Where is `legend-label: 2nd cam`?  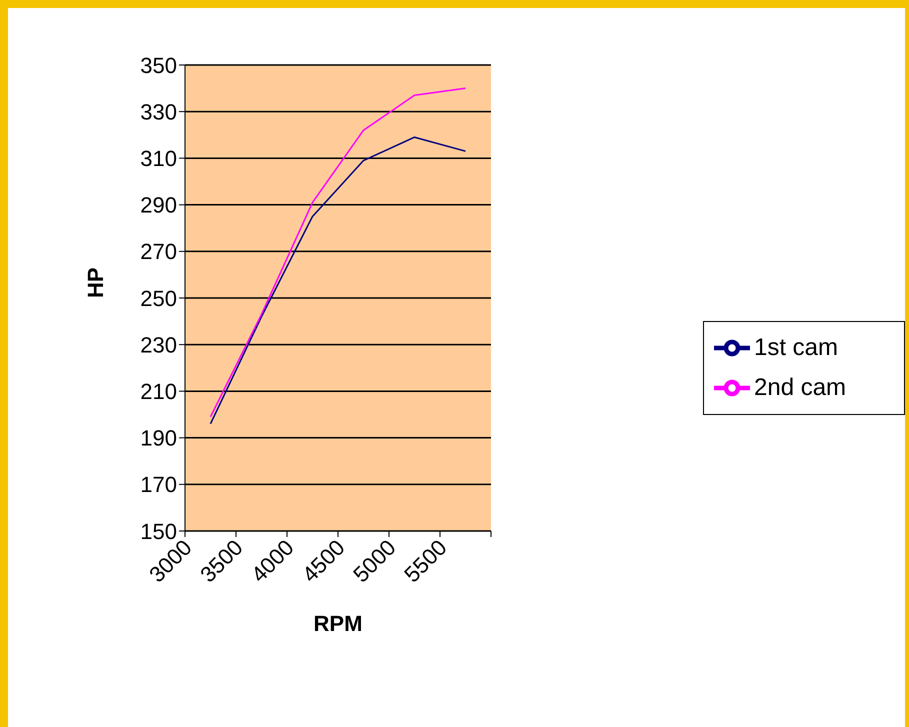 legend-label: 2nd cam is located at coordinates (800, 387).